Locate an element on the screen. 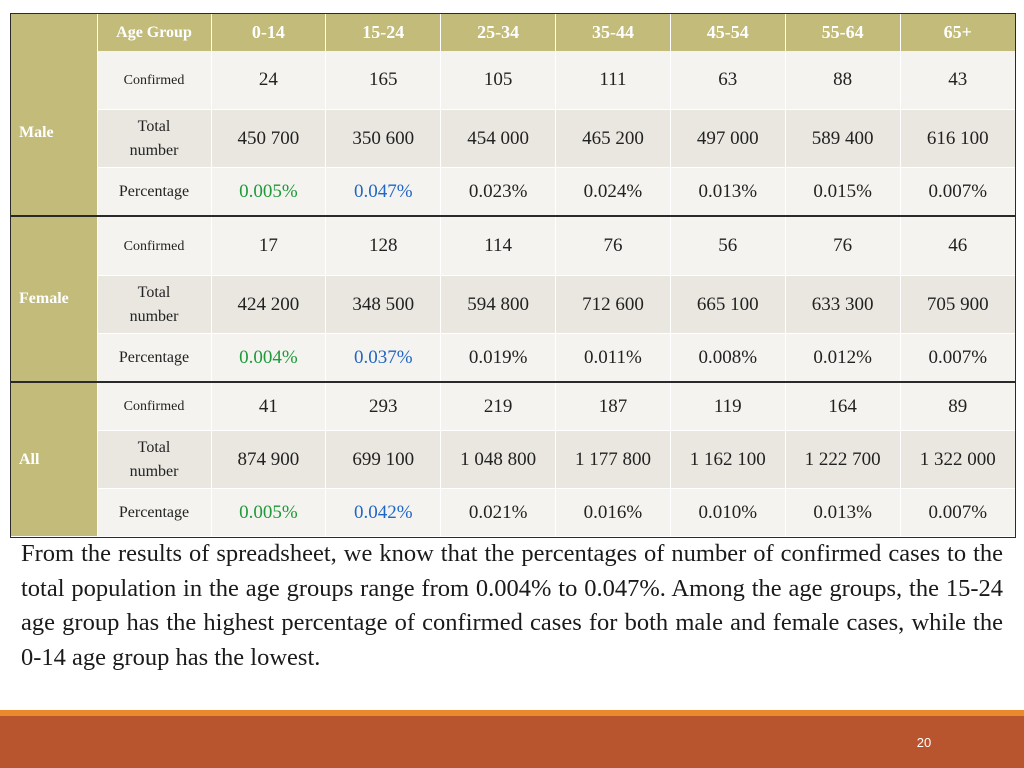  table-cell: 497 000 is located at coordinates (728, 138).